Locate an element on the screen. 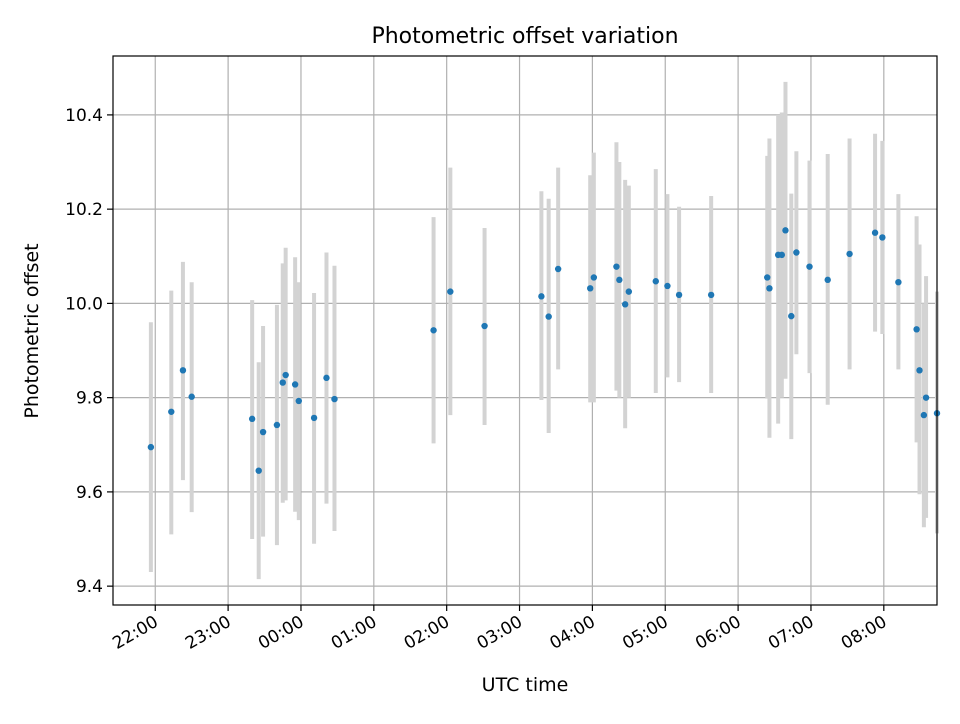  y-tick-label: 9.4 is located at coordinates (89, 587).